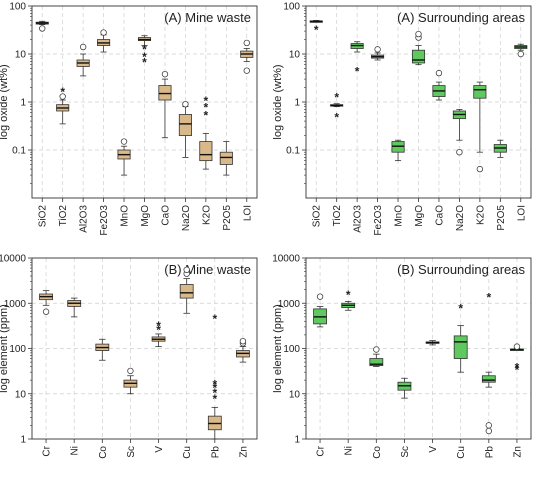 Image resolution: width=550 pixels, height=490 pixels. What do you see at coordinates (418, 48) in the screenshot?
I see `box-mgo` at bounding box center [418, 48].